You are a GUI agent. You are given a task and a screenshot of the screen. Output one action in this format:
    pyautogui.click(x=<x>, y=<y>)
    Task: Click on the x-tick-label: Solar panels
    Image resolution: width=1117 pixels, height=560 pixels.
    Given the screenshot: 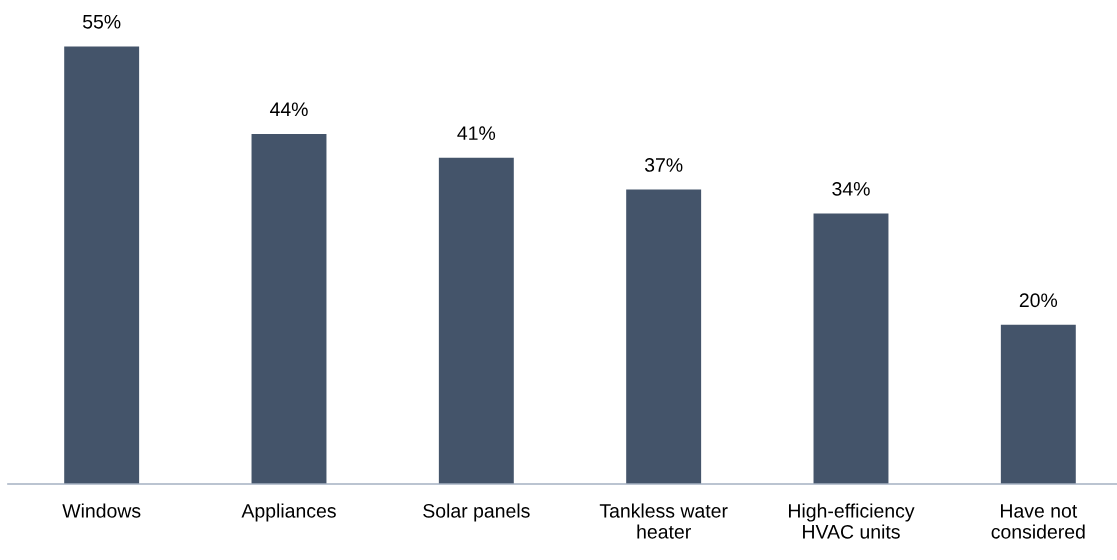 What is the action you would take?
    pyautogui.click(x=476, y=512)
    